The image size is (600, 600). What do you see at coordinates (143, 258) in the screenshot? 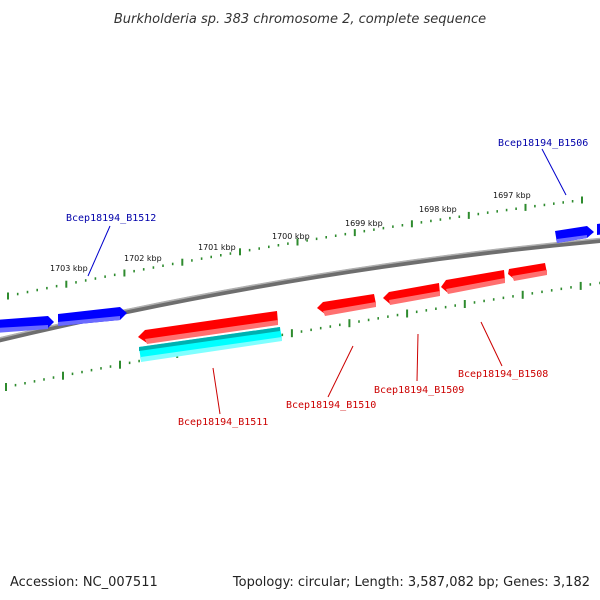
I see `tick-label: 1702 kbp` at bounding box center [143, 258].